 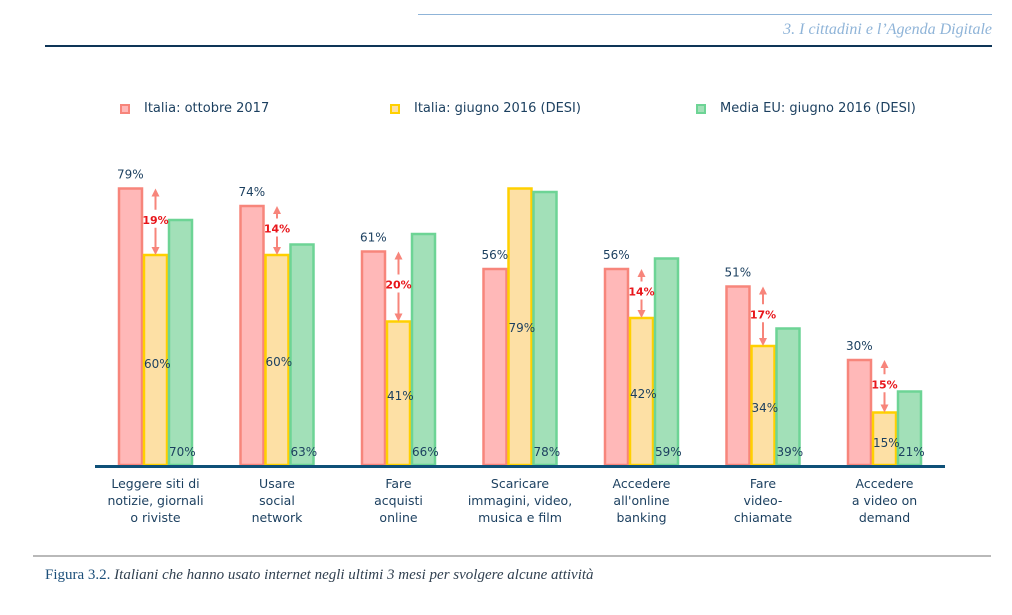 What do you see at coordinates (518, 46) in the screenshot?
I see `header-rule-dark` at bounding box center [518, 46].